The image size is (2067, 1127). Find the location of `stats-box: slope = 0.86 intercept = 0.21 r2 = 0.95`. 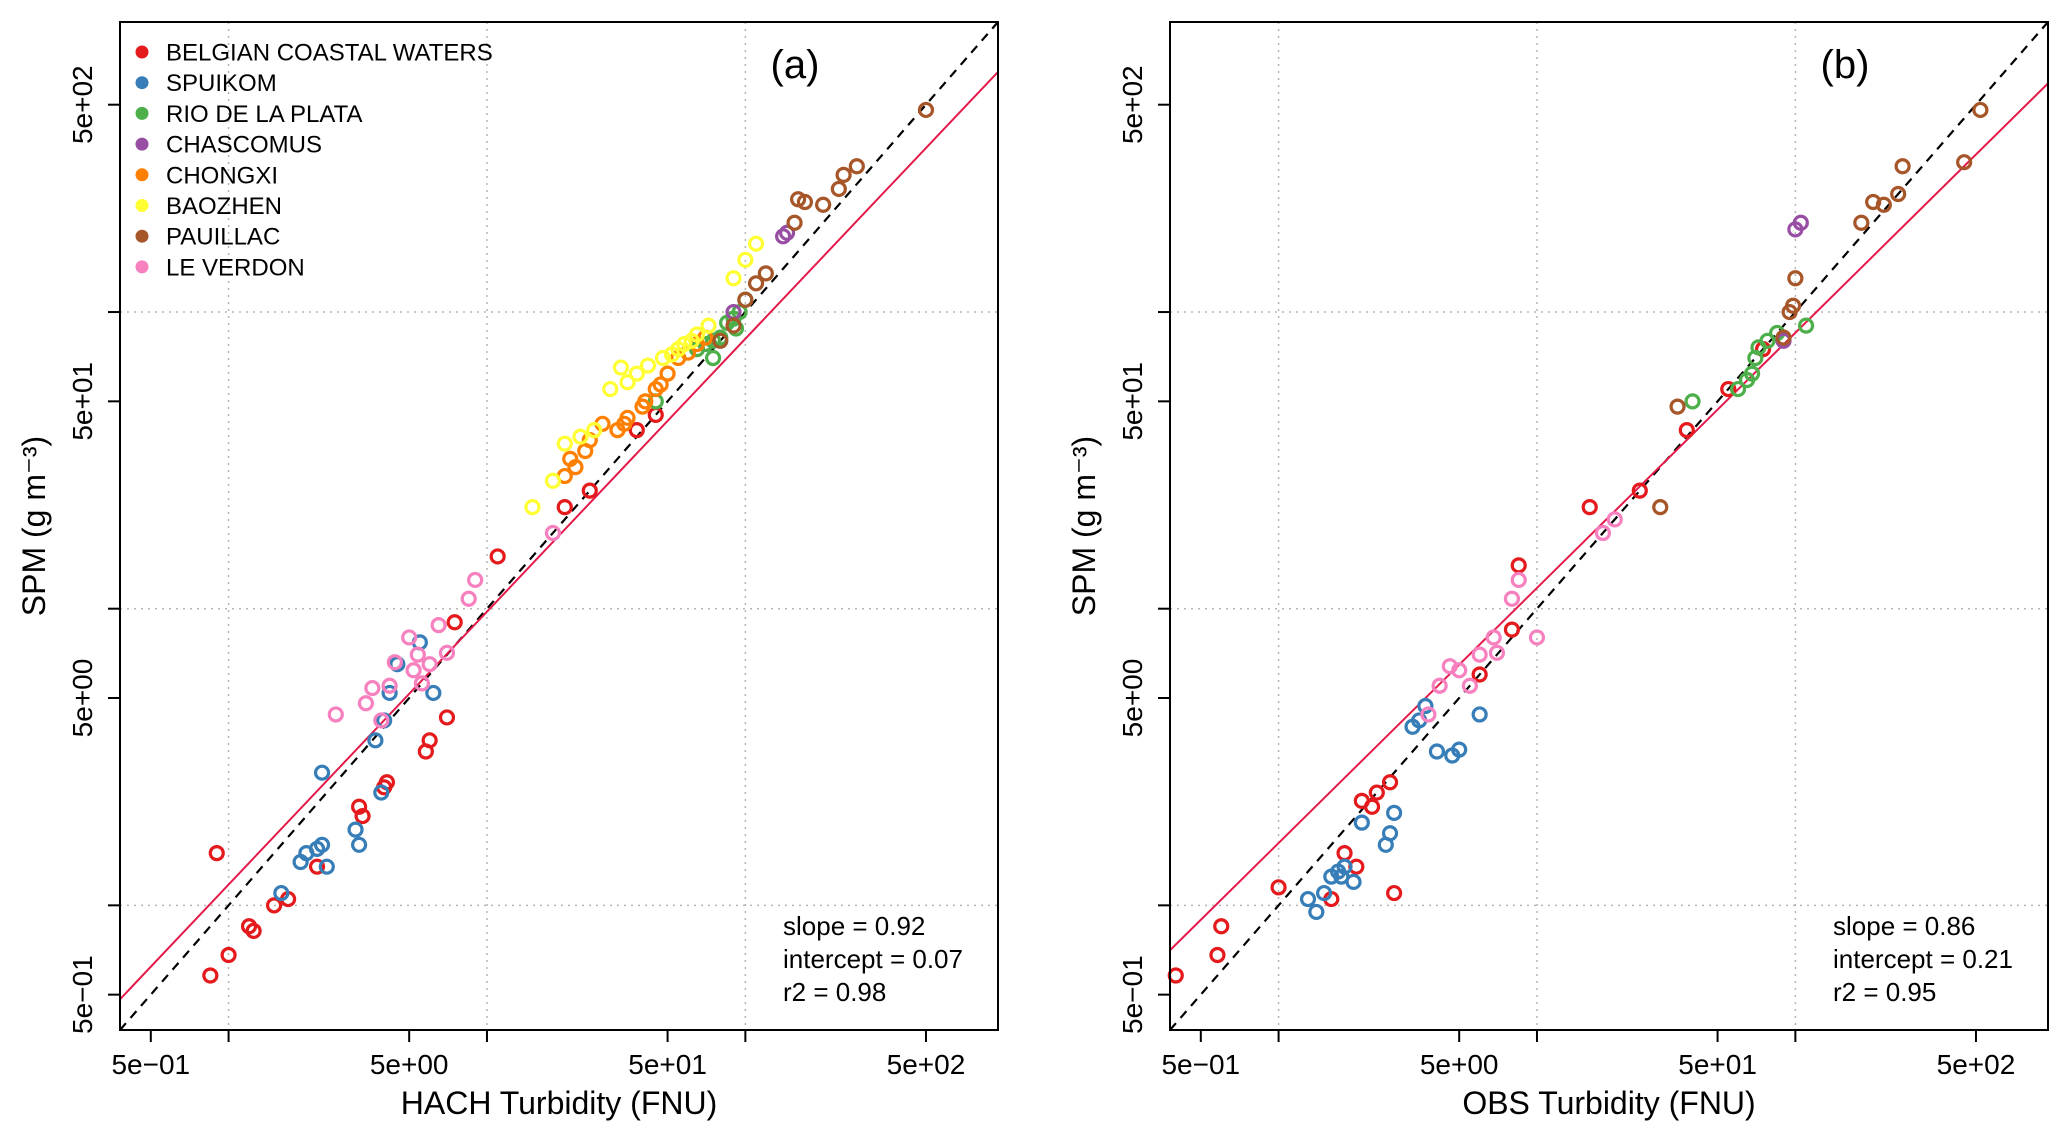

stats-box: slope = 0.86 intercept = 0.21 r2 = 0.95 is located at coordinates (1923, 959).